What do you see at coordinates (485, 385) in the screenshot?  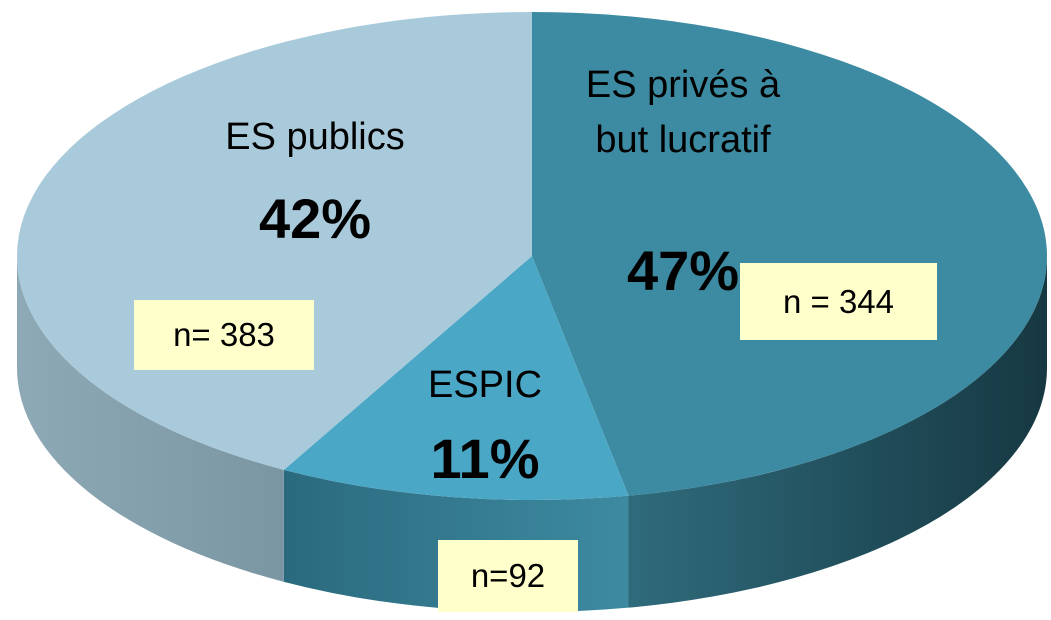 I see `slice-label: ESPIC` at bounding box center [485, 385].